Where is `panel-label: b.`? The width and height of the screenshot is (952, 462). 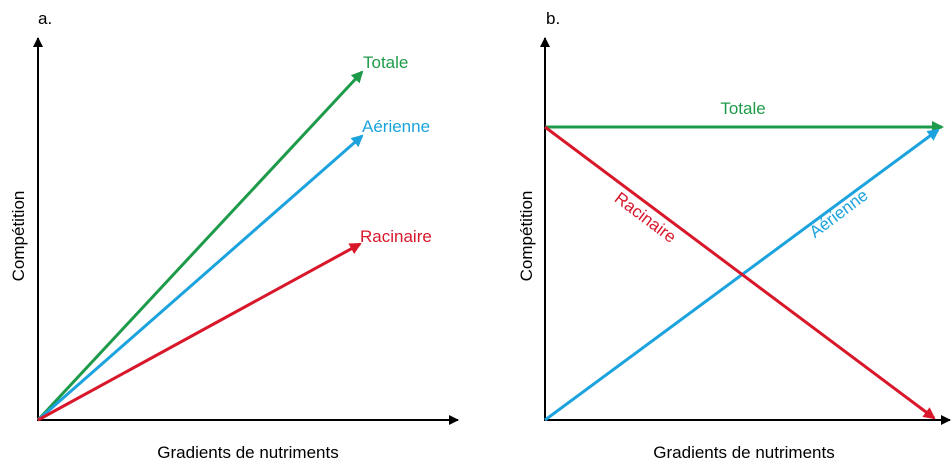
panel-label: b. is located at coordinates (553, 18).